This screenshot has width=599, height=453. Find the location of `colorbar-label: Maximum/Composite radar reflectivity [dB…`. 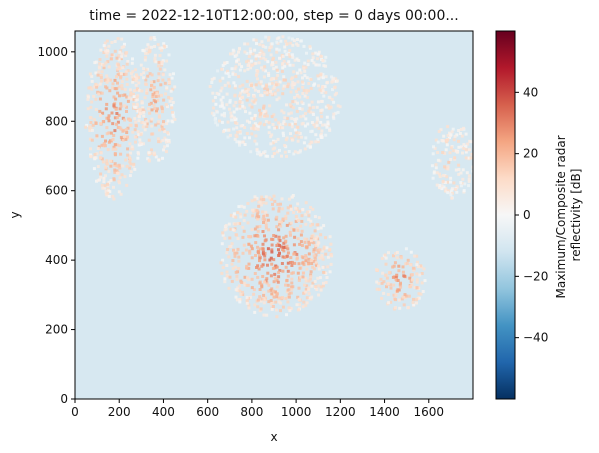

colorbar-label: Maximum/Composite radar reflectivity [dB… is located at coordinates (568, 214).